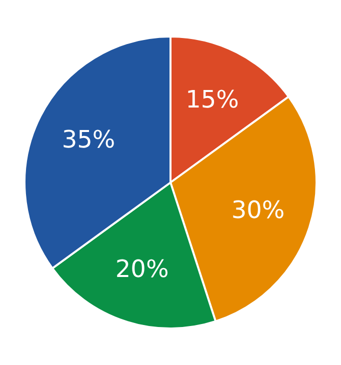 The image size is (341, 365). Describe the element at coordinates (212, 100) in the screenshot. I see `data-label: 15%` at that location.